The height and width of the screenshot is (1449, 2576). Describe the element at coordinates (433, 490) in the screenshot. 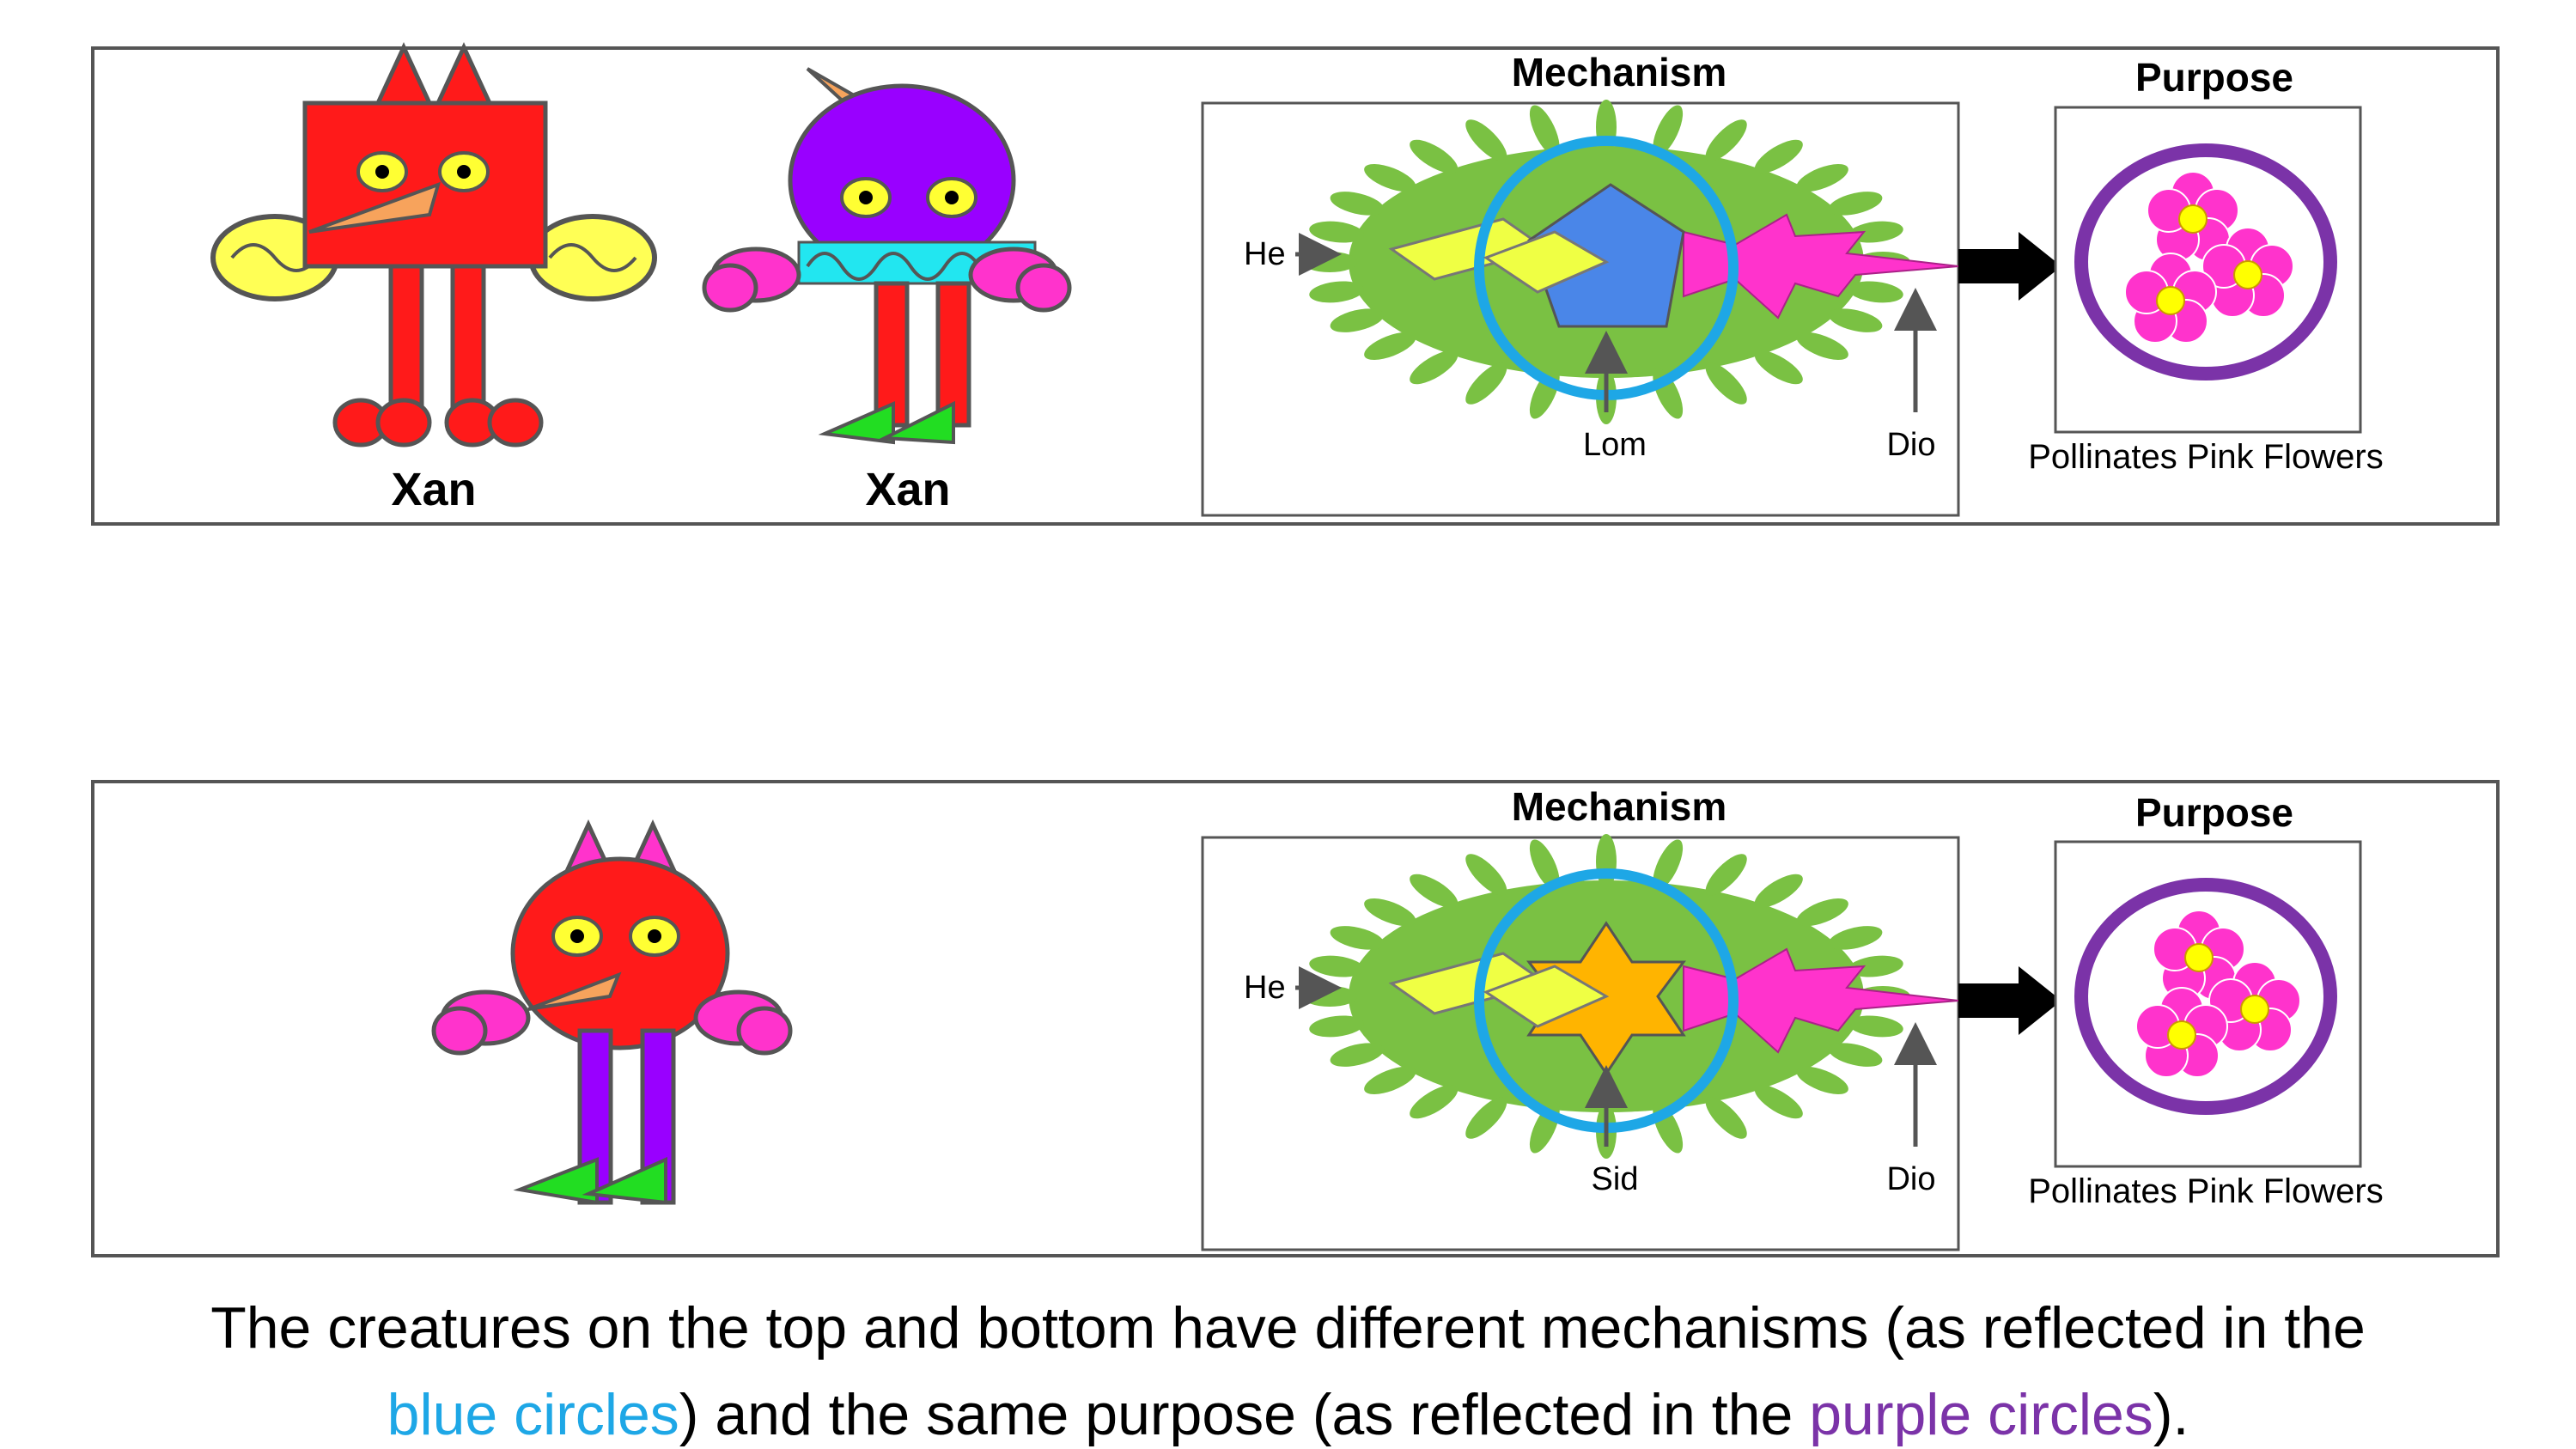

I see `creature-1-name: Xan` at that location.